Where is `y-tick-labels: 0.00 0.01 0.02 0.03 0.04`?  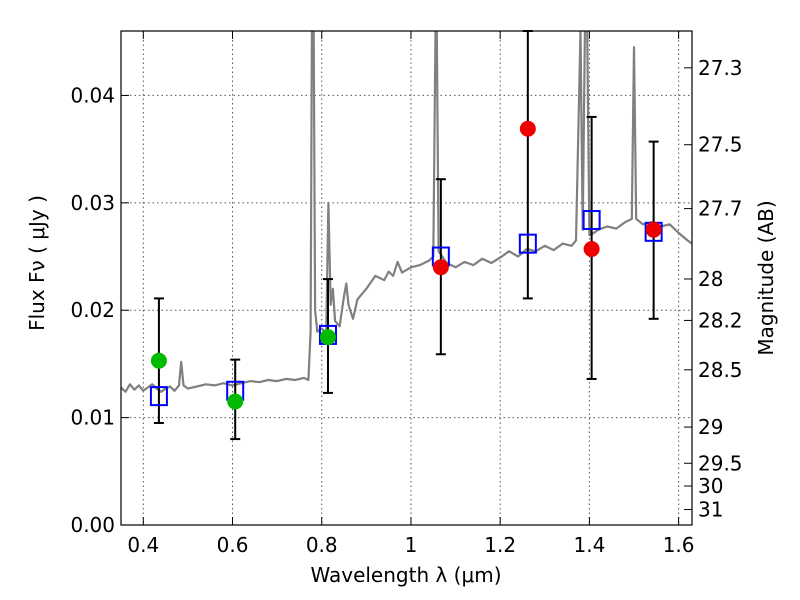
y-tick-labels: 0.00 0.01 0.02 0.03 0.04 is located at coordinates (92, 310).